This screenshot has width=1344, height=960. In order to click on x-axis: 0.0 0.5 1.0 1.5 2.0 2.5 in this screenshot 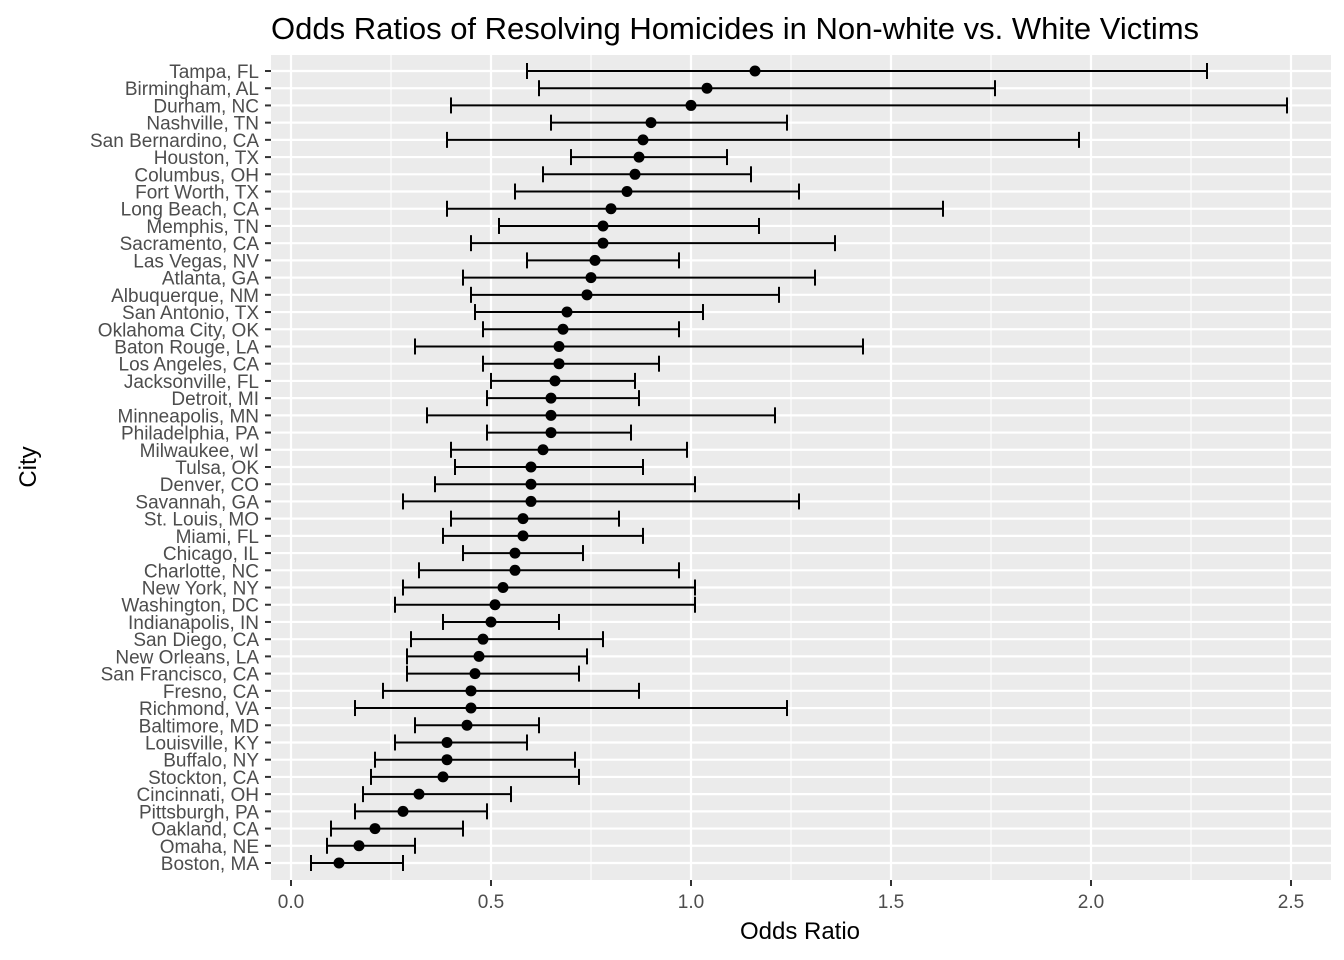, I will do `click(791, 896)`.